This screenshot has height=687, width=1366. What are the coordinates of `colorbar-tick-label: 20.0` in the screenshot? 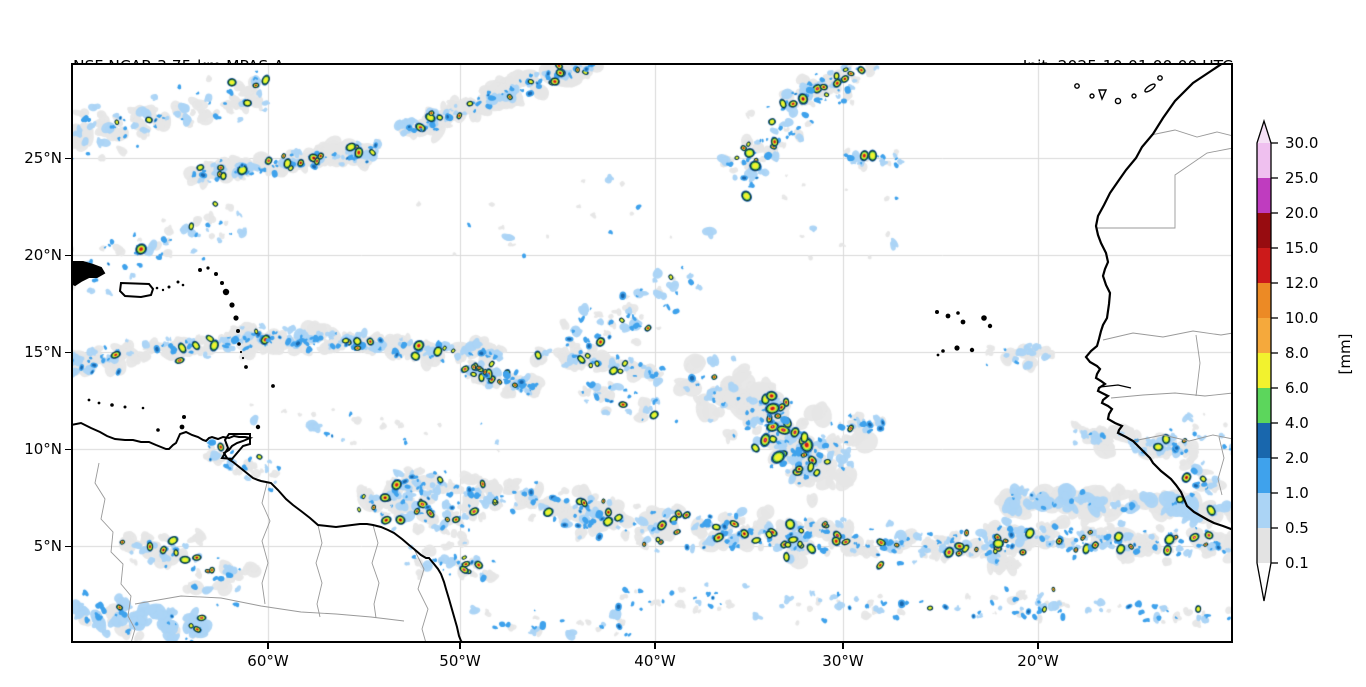 It's located at (1302, 213).